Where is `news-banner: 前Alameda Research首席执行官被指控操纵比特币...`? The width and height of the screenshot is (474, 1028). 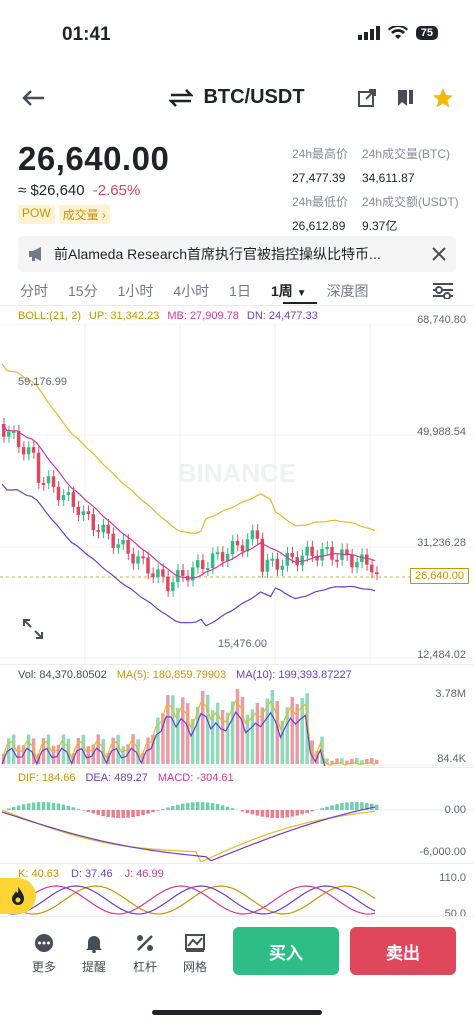
news-banner: 前Alameda Research首席执行官被指控操纵比特币... is located at coordinates (237, 254).